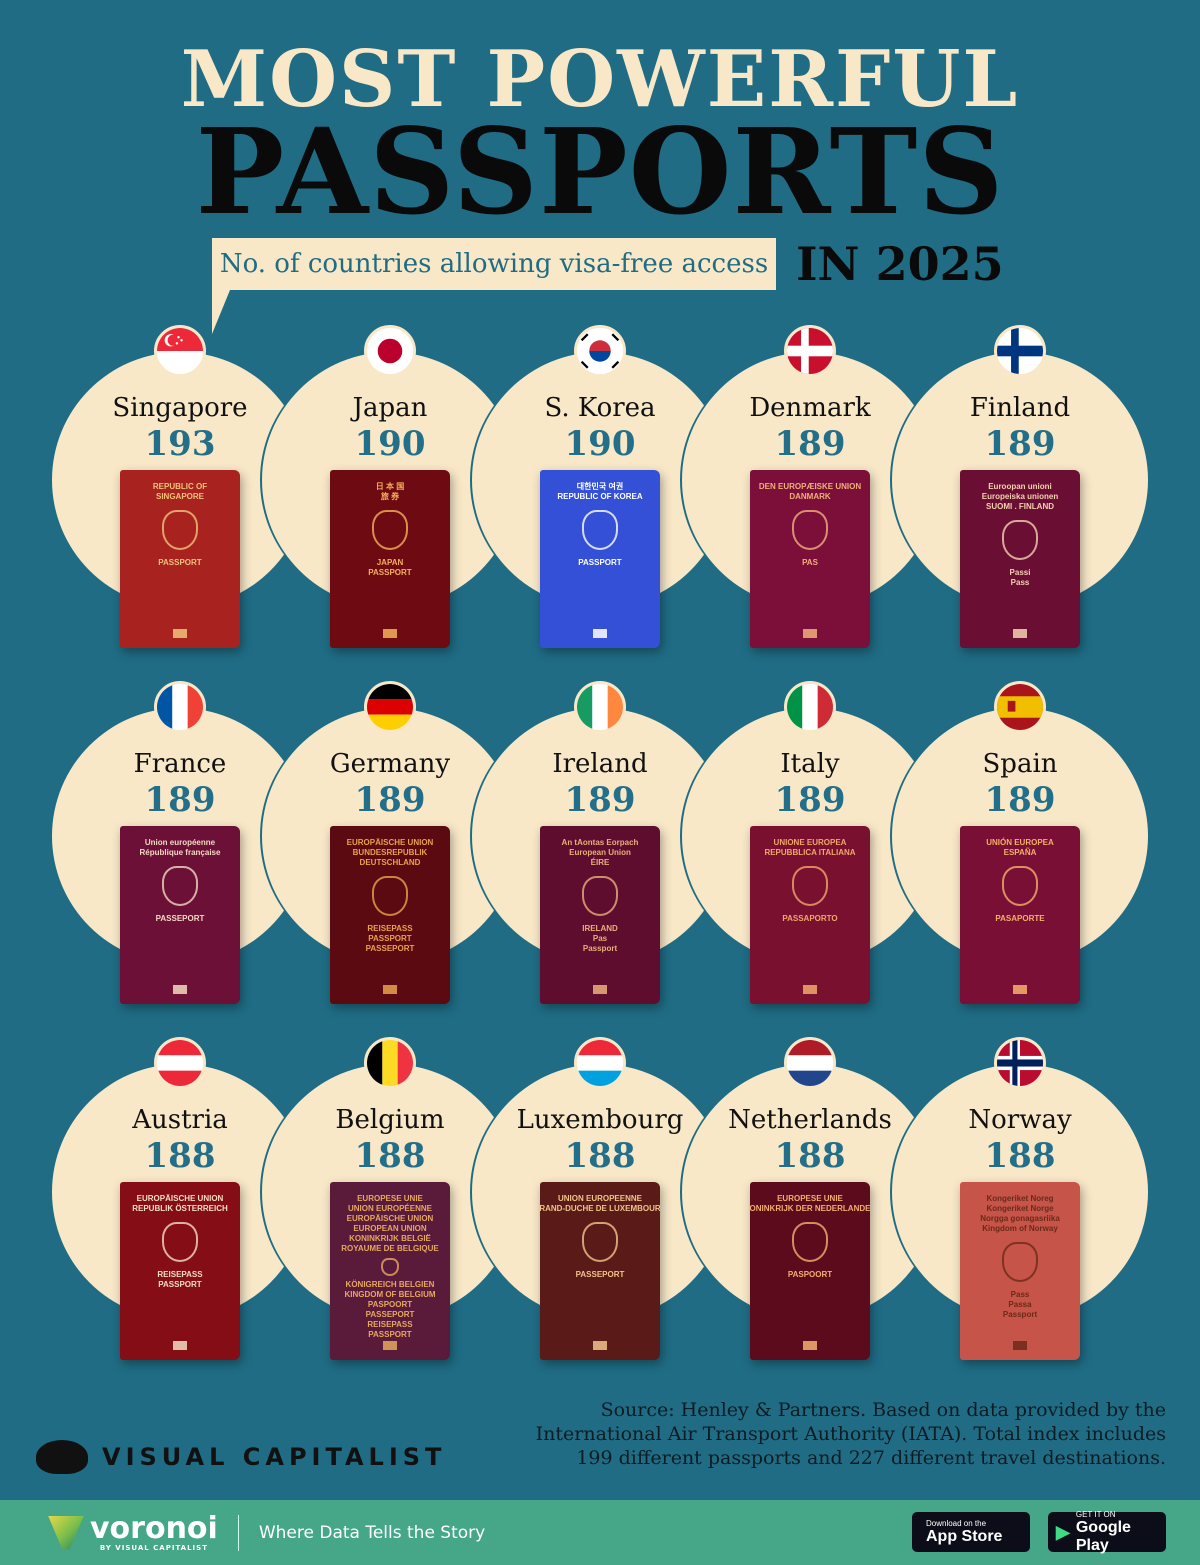 This screenshot has width=1200, height=1565. I want to click on passport-text: Passport, so click(1020, 1314).